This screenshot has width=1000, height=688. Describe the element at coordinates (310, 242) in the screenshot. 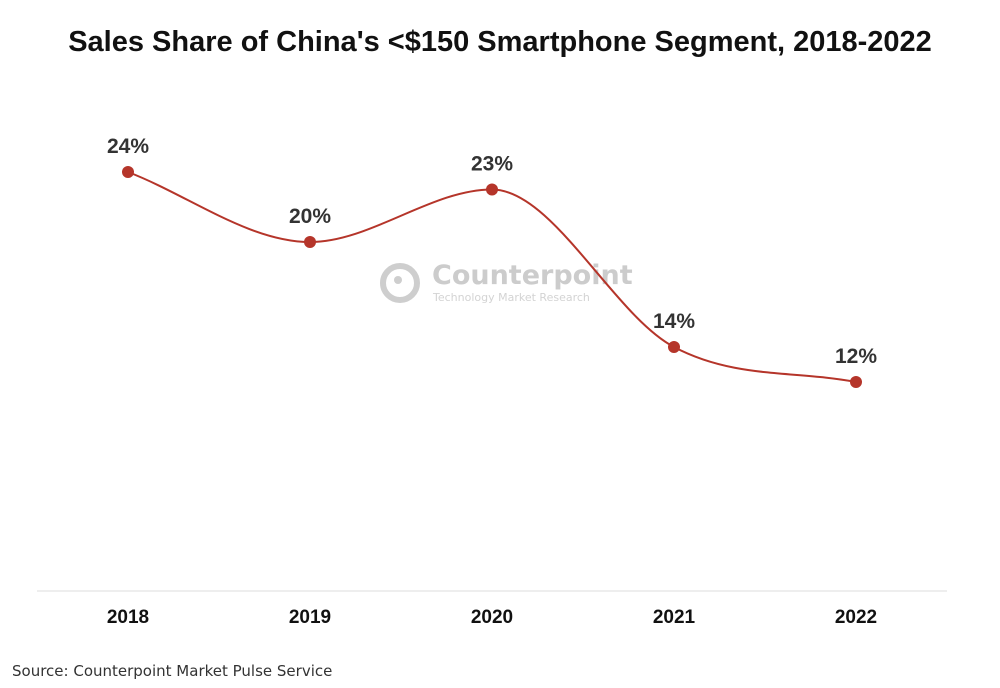

I see `data-point-2019` at that location.